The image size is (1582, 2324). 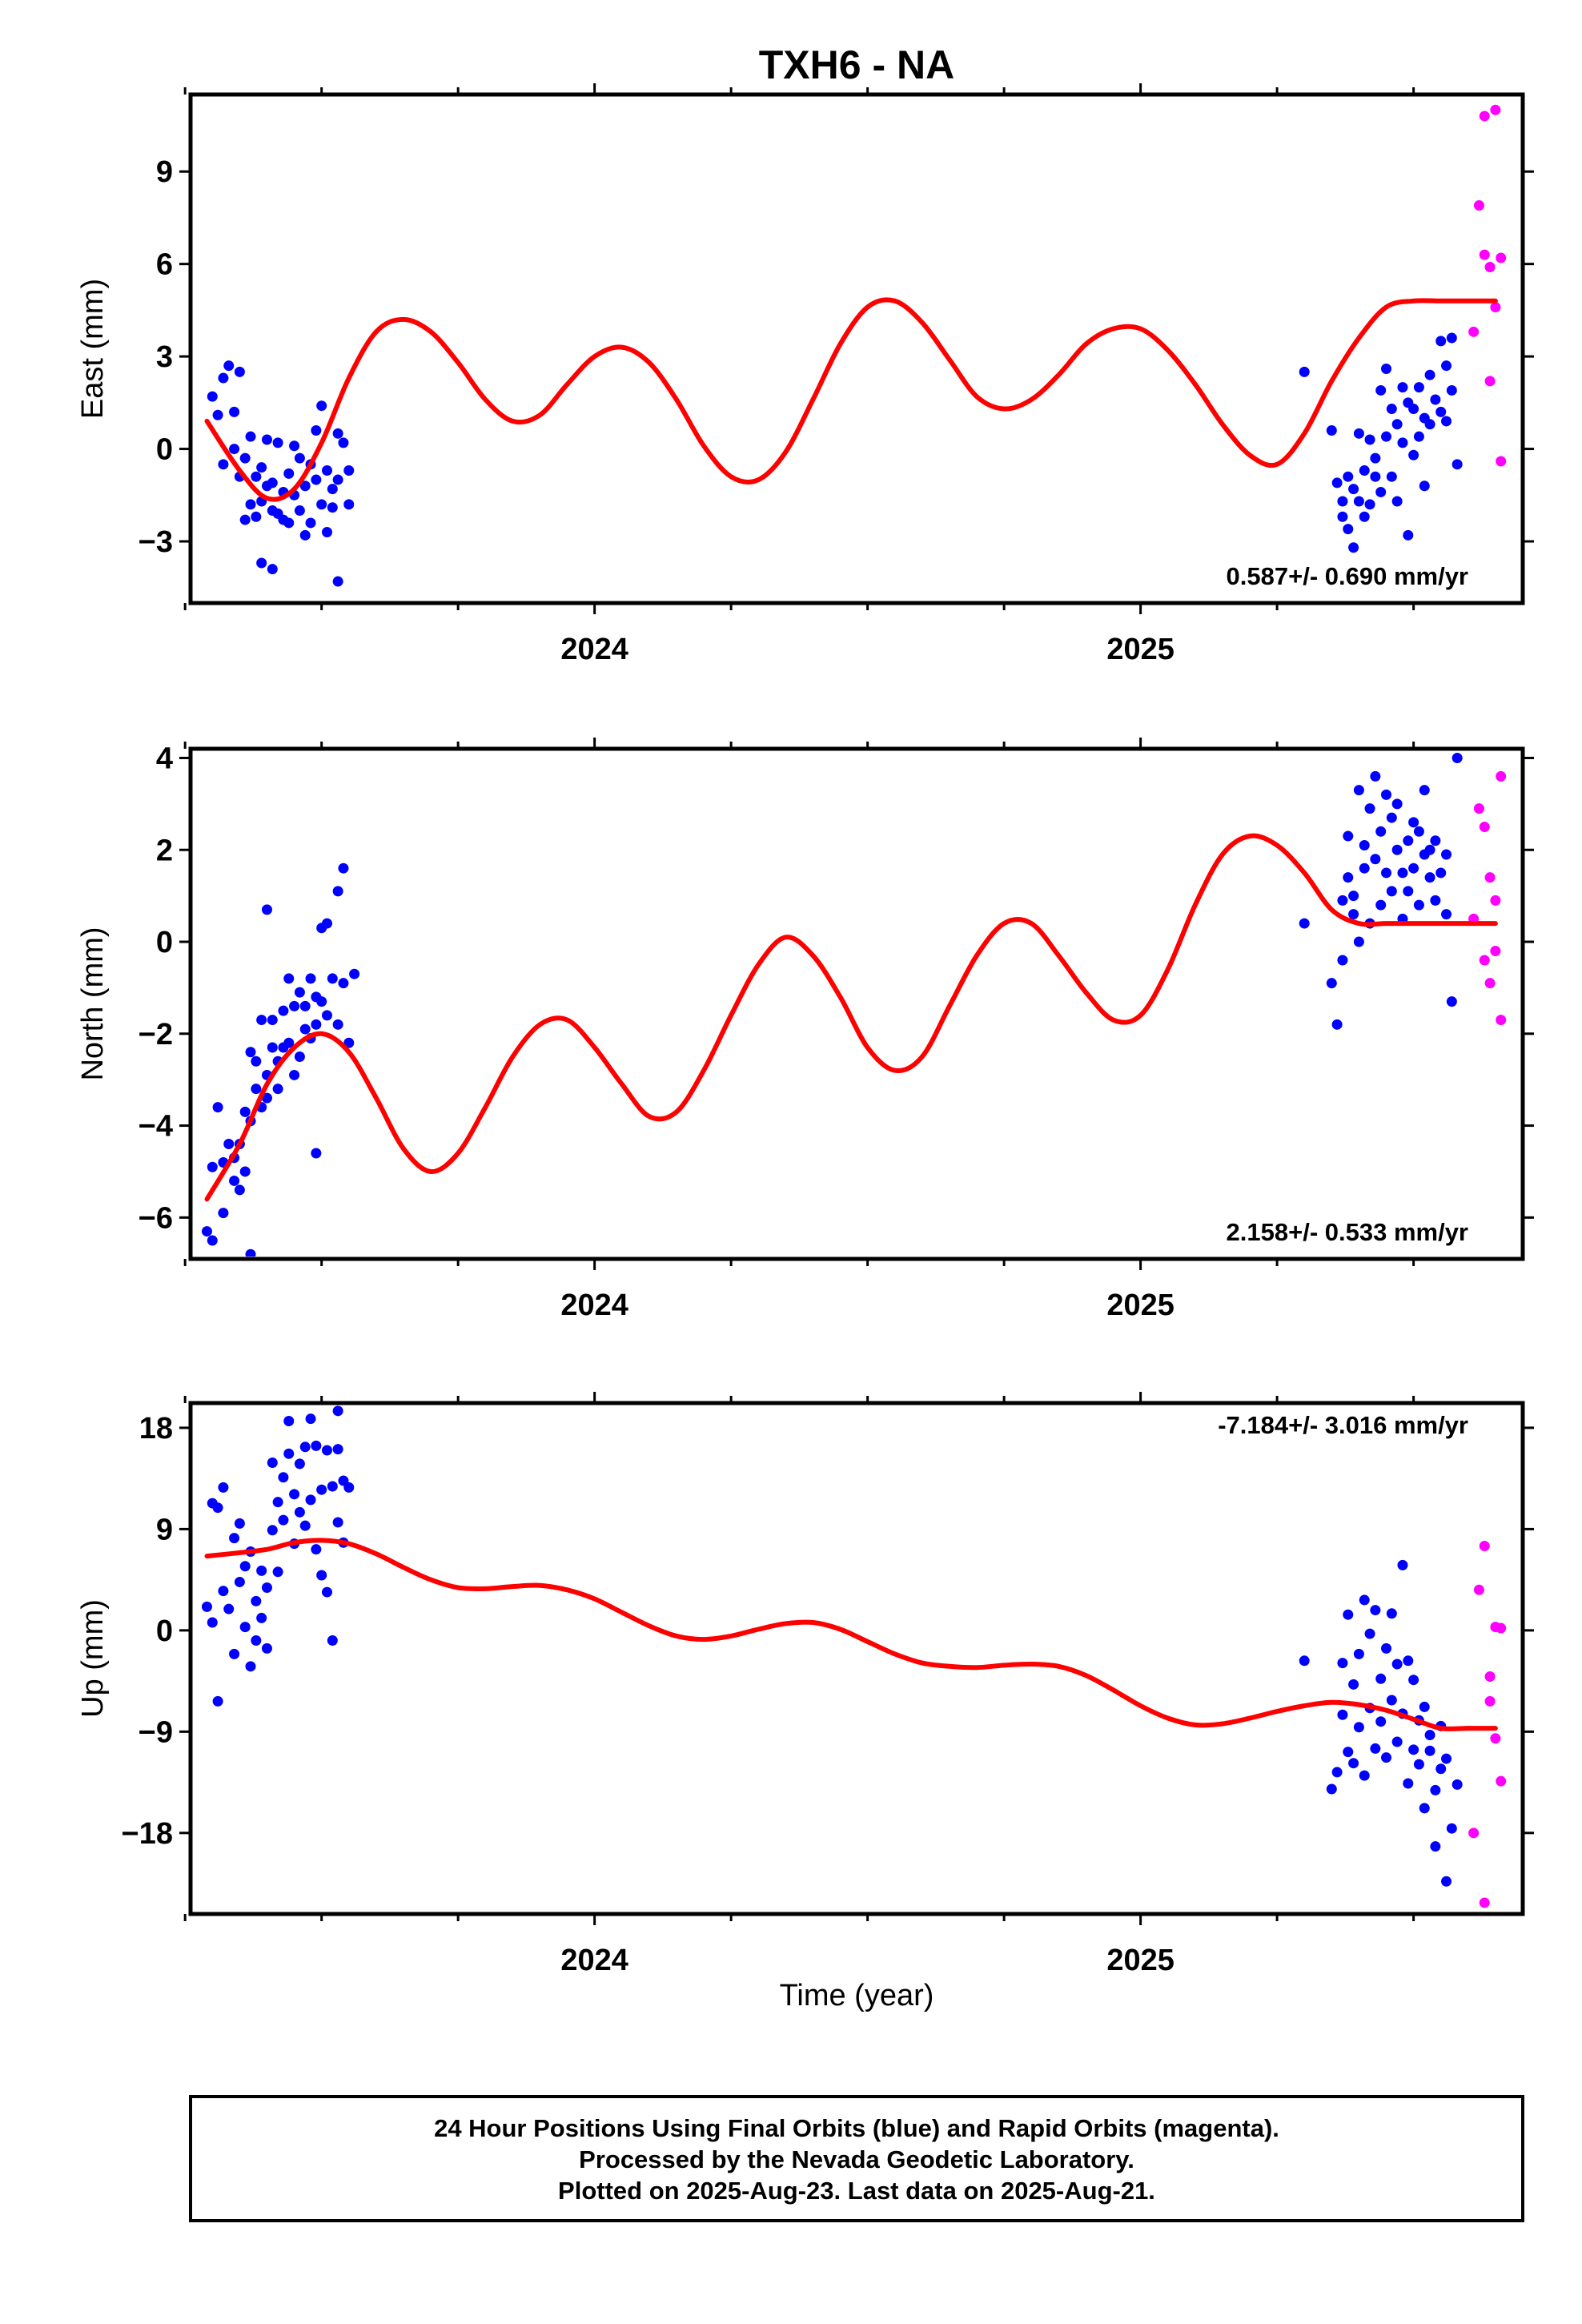 What do you see at coordinates (93, 1003) in the screenshot?
I see `north-axis-label: North (mm)` at bounding box center [93, 1003].